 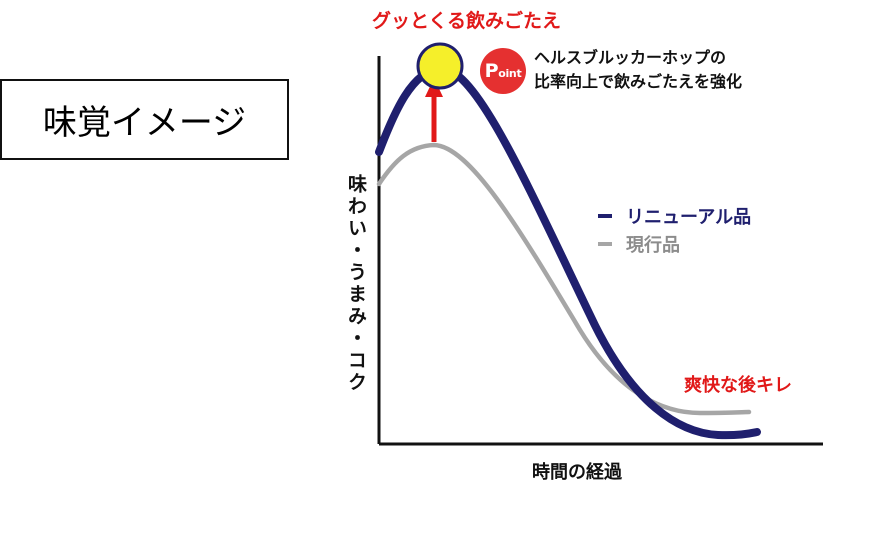 I want to click on taste-image-box: 味覚イメージ, so click(x=144, y=119).